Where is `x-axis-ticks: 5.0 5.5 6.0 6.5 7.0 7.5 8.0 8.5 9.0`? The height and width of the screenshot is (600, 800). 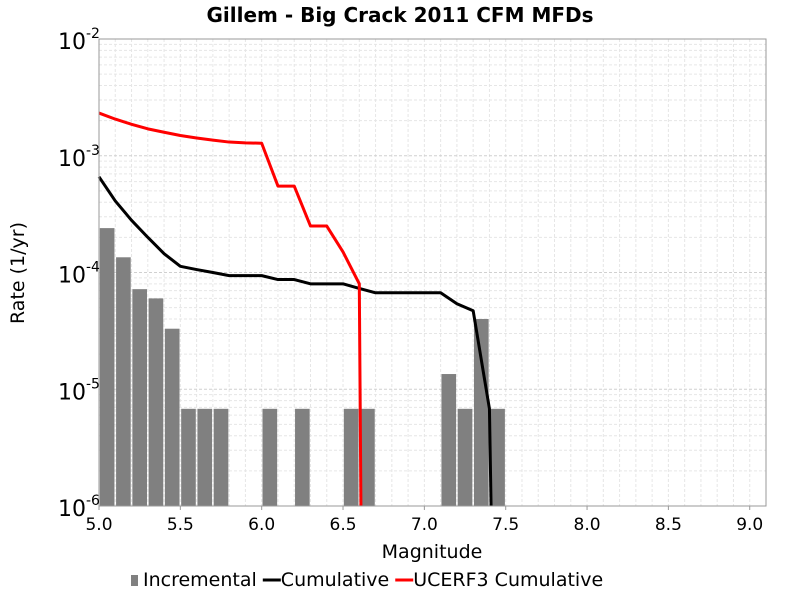
x-axis-ticks: 5.0 5.5 6.0 6.5 7.0 7.5 8.0 8.5 9.0 is located at coordinates (424, 520).